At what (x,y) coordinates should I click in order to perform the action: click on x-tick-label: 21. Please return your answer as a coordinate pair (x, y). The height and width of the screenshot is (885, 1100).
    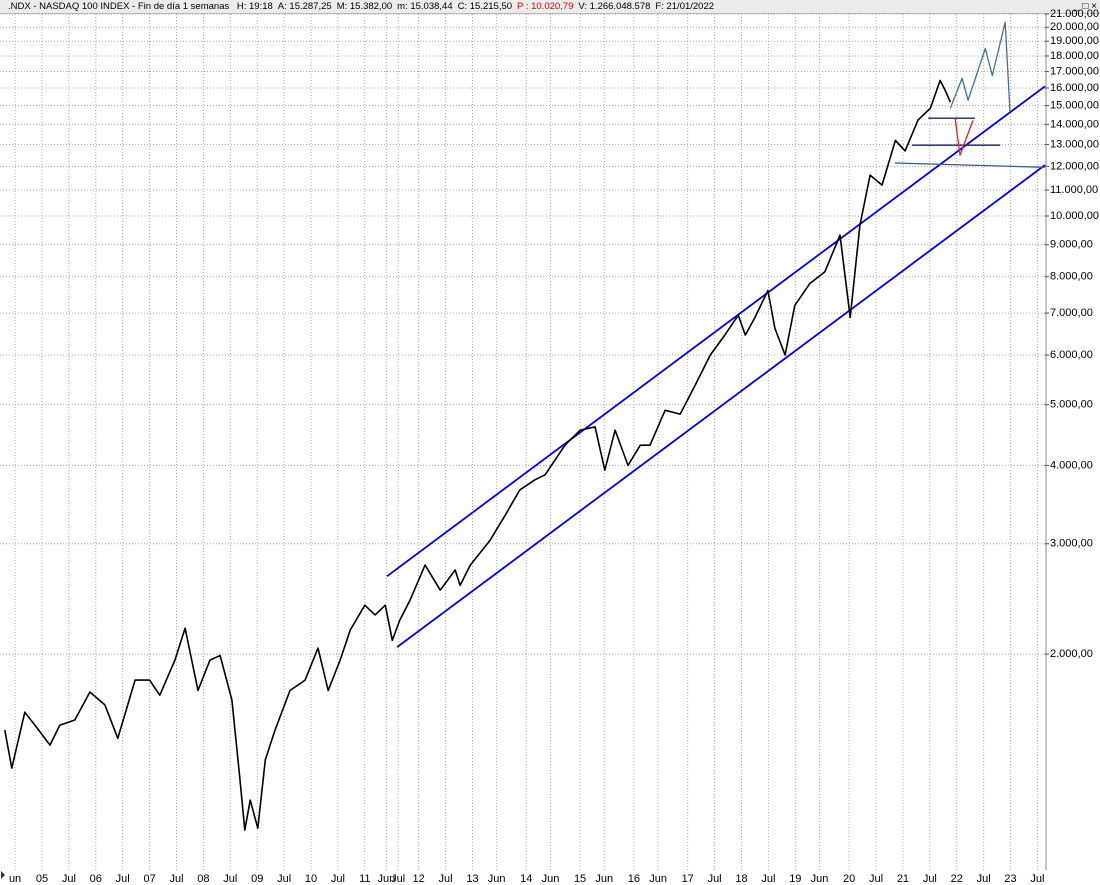
    Looking at the image, I should click on (903, 879).